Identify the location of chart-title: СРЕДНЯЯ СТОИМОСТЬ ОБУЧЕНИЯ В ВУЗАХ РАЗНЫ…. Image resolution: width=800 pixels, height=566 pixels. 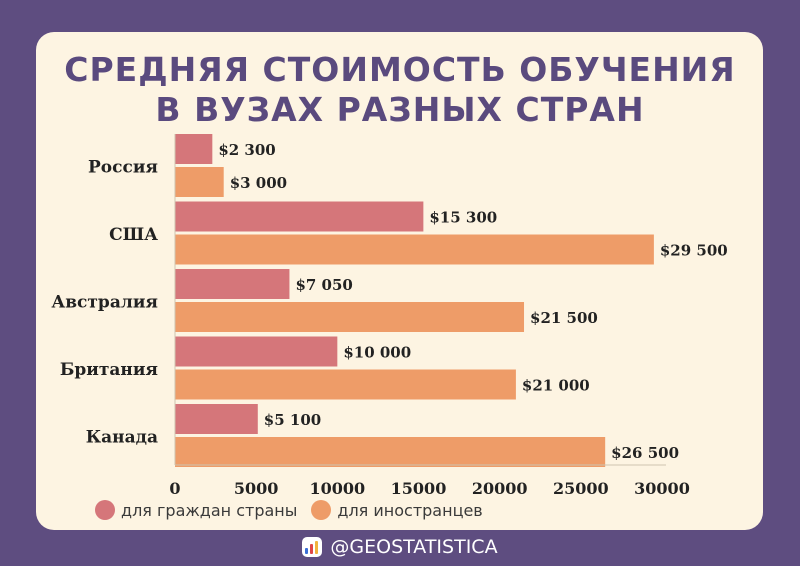
(400, 90).